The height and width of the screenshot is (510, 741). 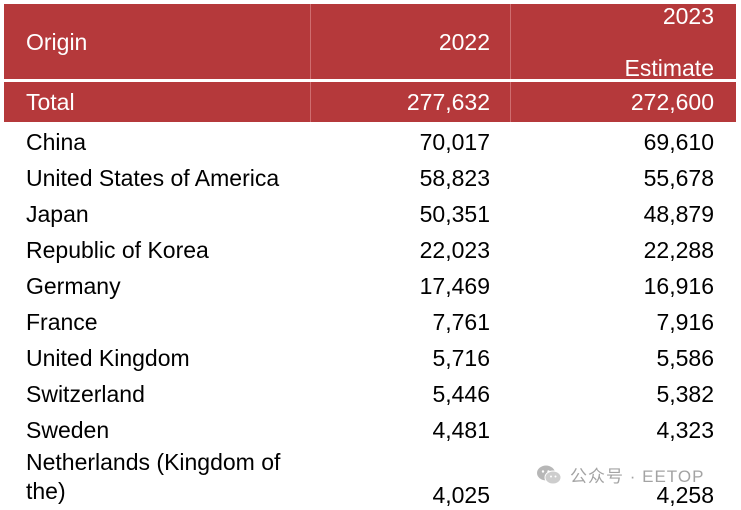 What do you see at coordinates (370, 479) in the screenshot?
I see `table-row: Netherlands (Kingdom of the) 4,025 4,258` at bounding box center [370, 479].